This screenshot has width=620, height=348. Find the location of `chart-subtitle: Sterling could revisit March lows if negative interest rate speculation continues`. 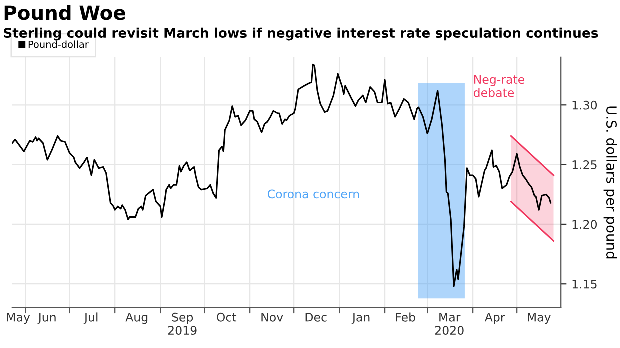

chart-subtitle: Sterling could revisit March lows if negative interest rate speculation continues is located at coordinates (301, 34).